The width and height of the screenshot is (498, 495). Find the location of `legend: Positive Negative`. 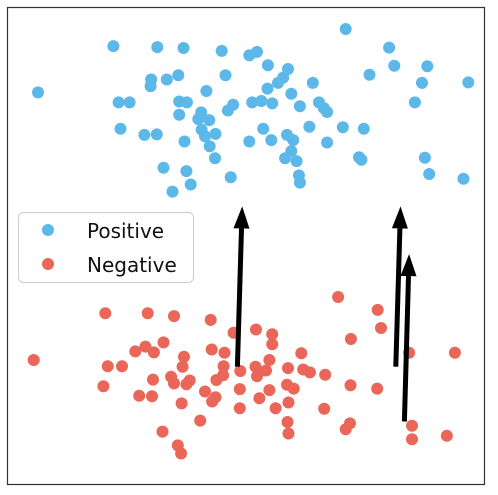

legend: Positive Negative is located at coordinates (106, 247).